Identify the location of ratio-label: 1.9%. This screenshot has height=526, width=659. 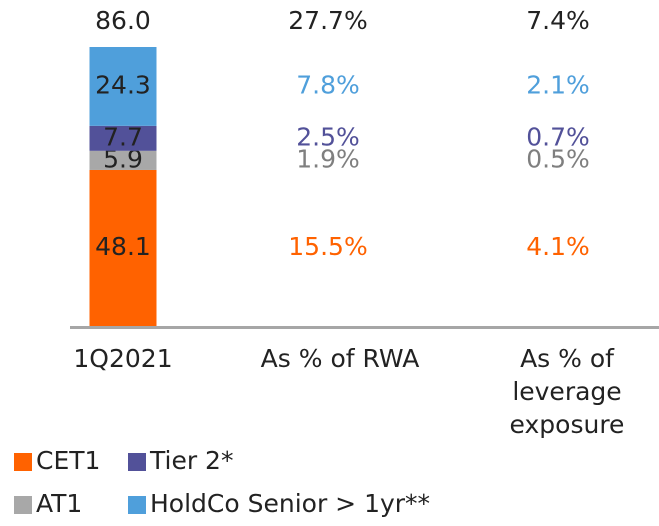
(328, 158).